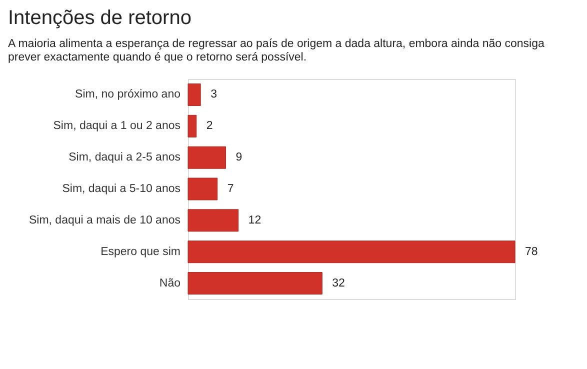 The height and width of the screenshot is (369, 587). Describe the element at coordinates (104, 220) in the screenshot. I see `y-tick-label: Sim, daqui a mais de 10 anos` at that location.